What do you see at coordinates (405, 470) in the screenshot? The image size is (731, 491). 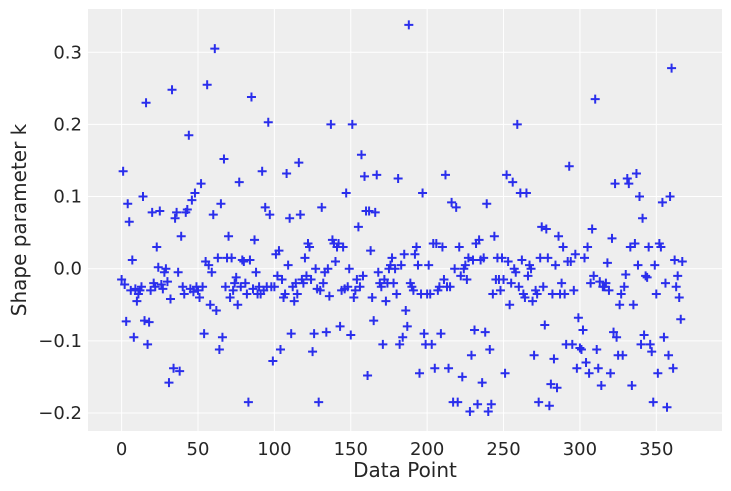 I see `x-axis-label: Data Point` at bounding box center [405, 470].